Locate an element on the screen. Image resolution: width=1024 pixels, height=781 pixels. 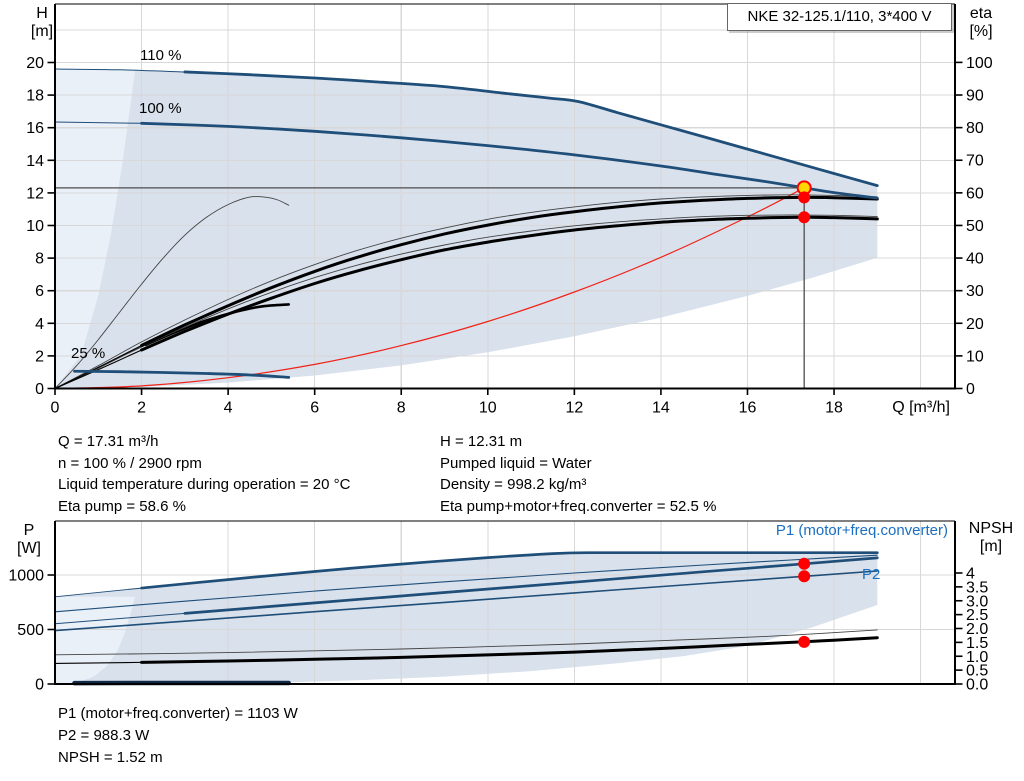
tick-label-y-right: 4 is located at coordinates (970, 574).